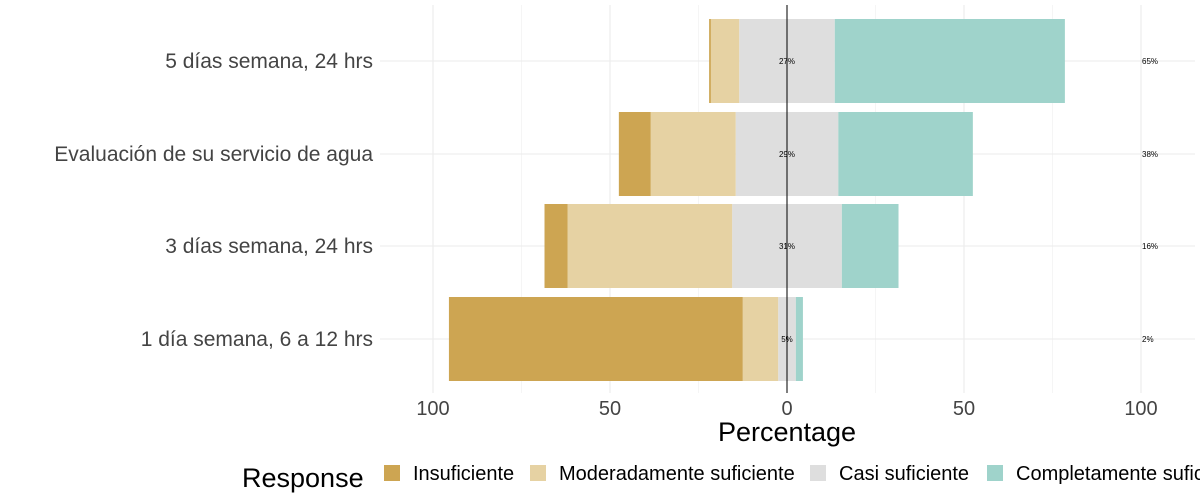  Describe the element at coordinates (787, 246) in the screenshot. I see `center-percent-label: 31%` at that location.